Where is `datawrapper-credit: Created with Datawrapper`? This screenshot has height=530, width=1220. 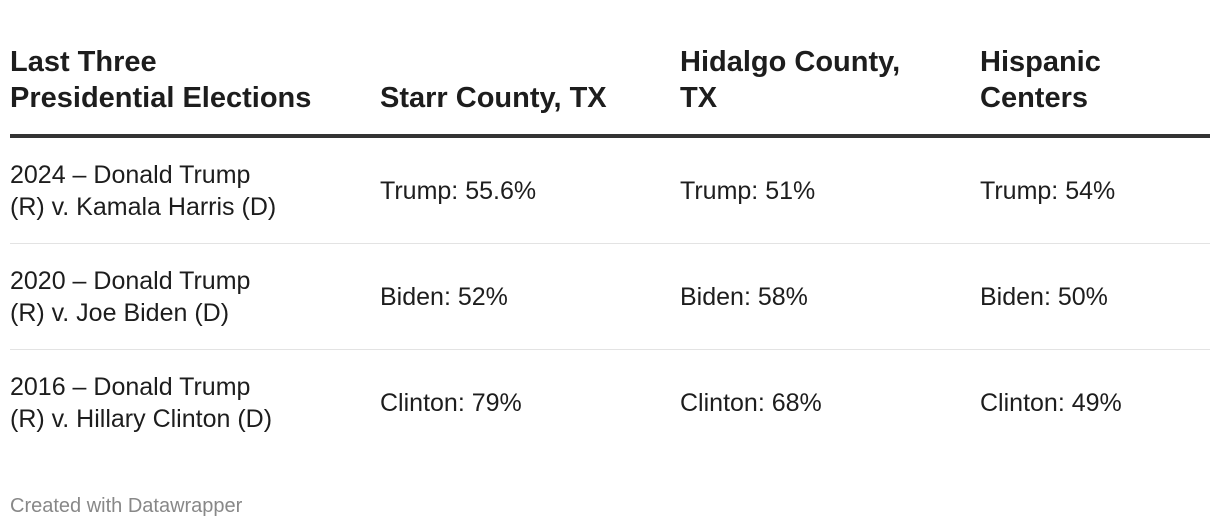
datawrapper-credit: Created with Datawrapper is located at coordinates (126, 506).